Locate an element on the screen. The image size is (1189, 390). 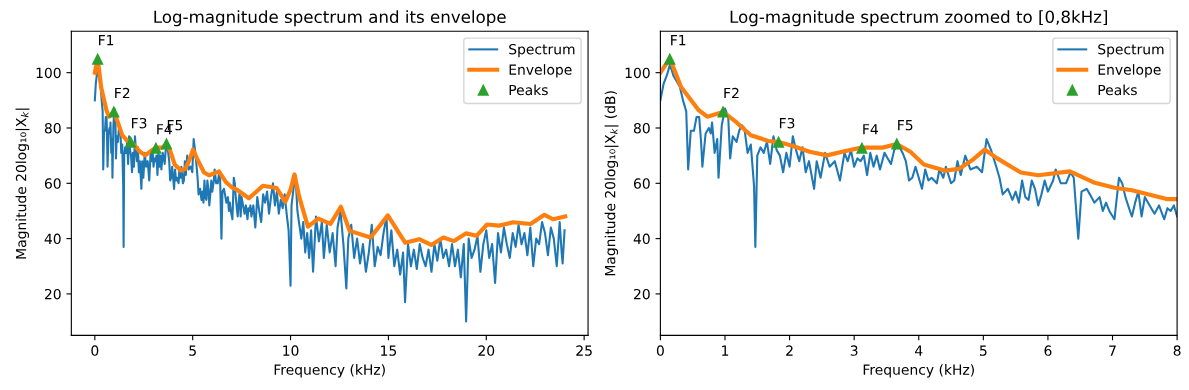
x-tick-label: 20 is located at coordinates (486, 350).